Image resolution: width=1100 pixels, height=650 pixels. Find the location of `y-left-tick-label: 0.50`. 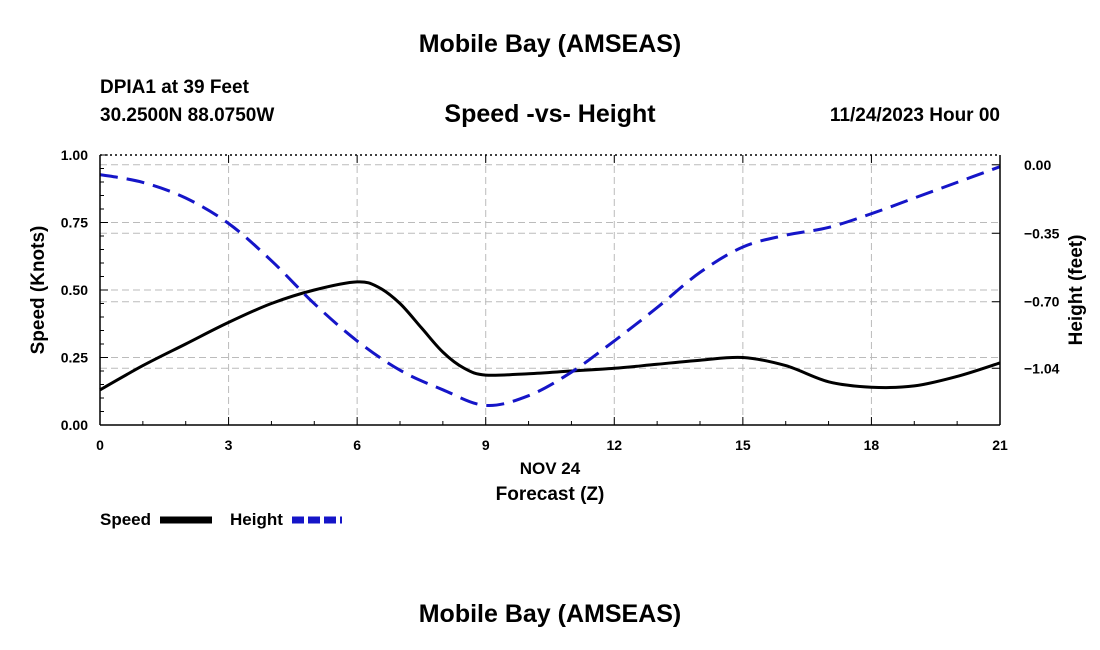

y-left-tick-label: 0.50 is located at coordinates (74, 290).